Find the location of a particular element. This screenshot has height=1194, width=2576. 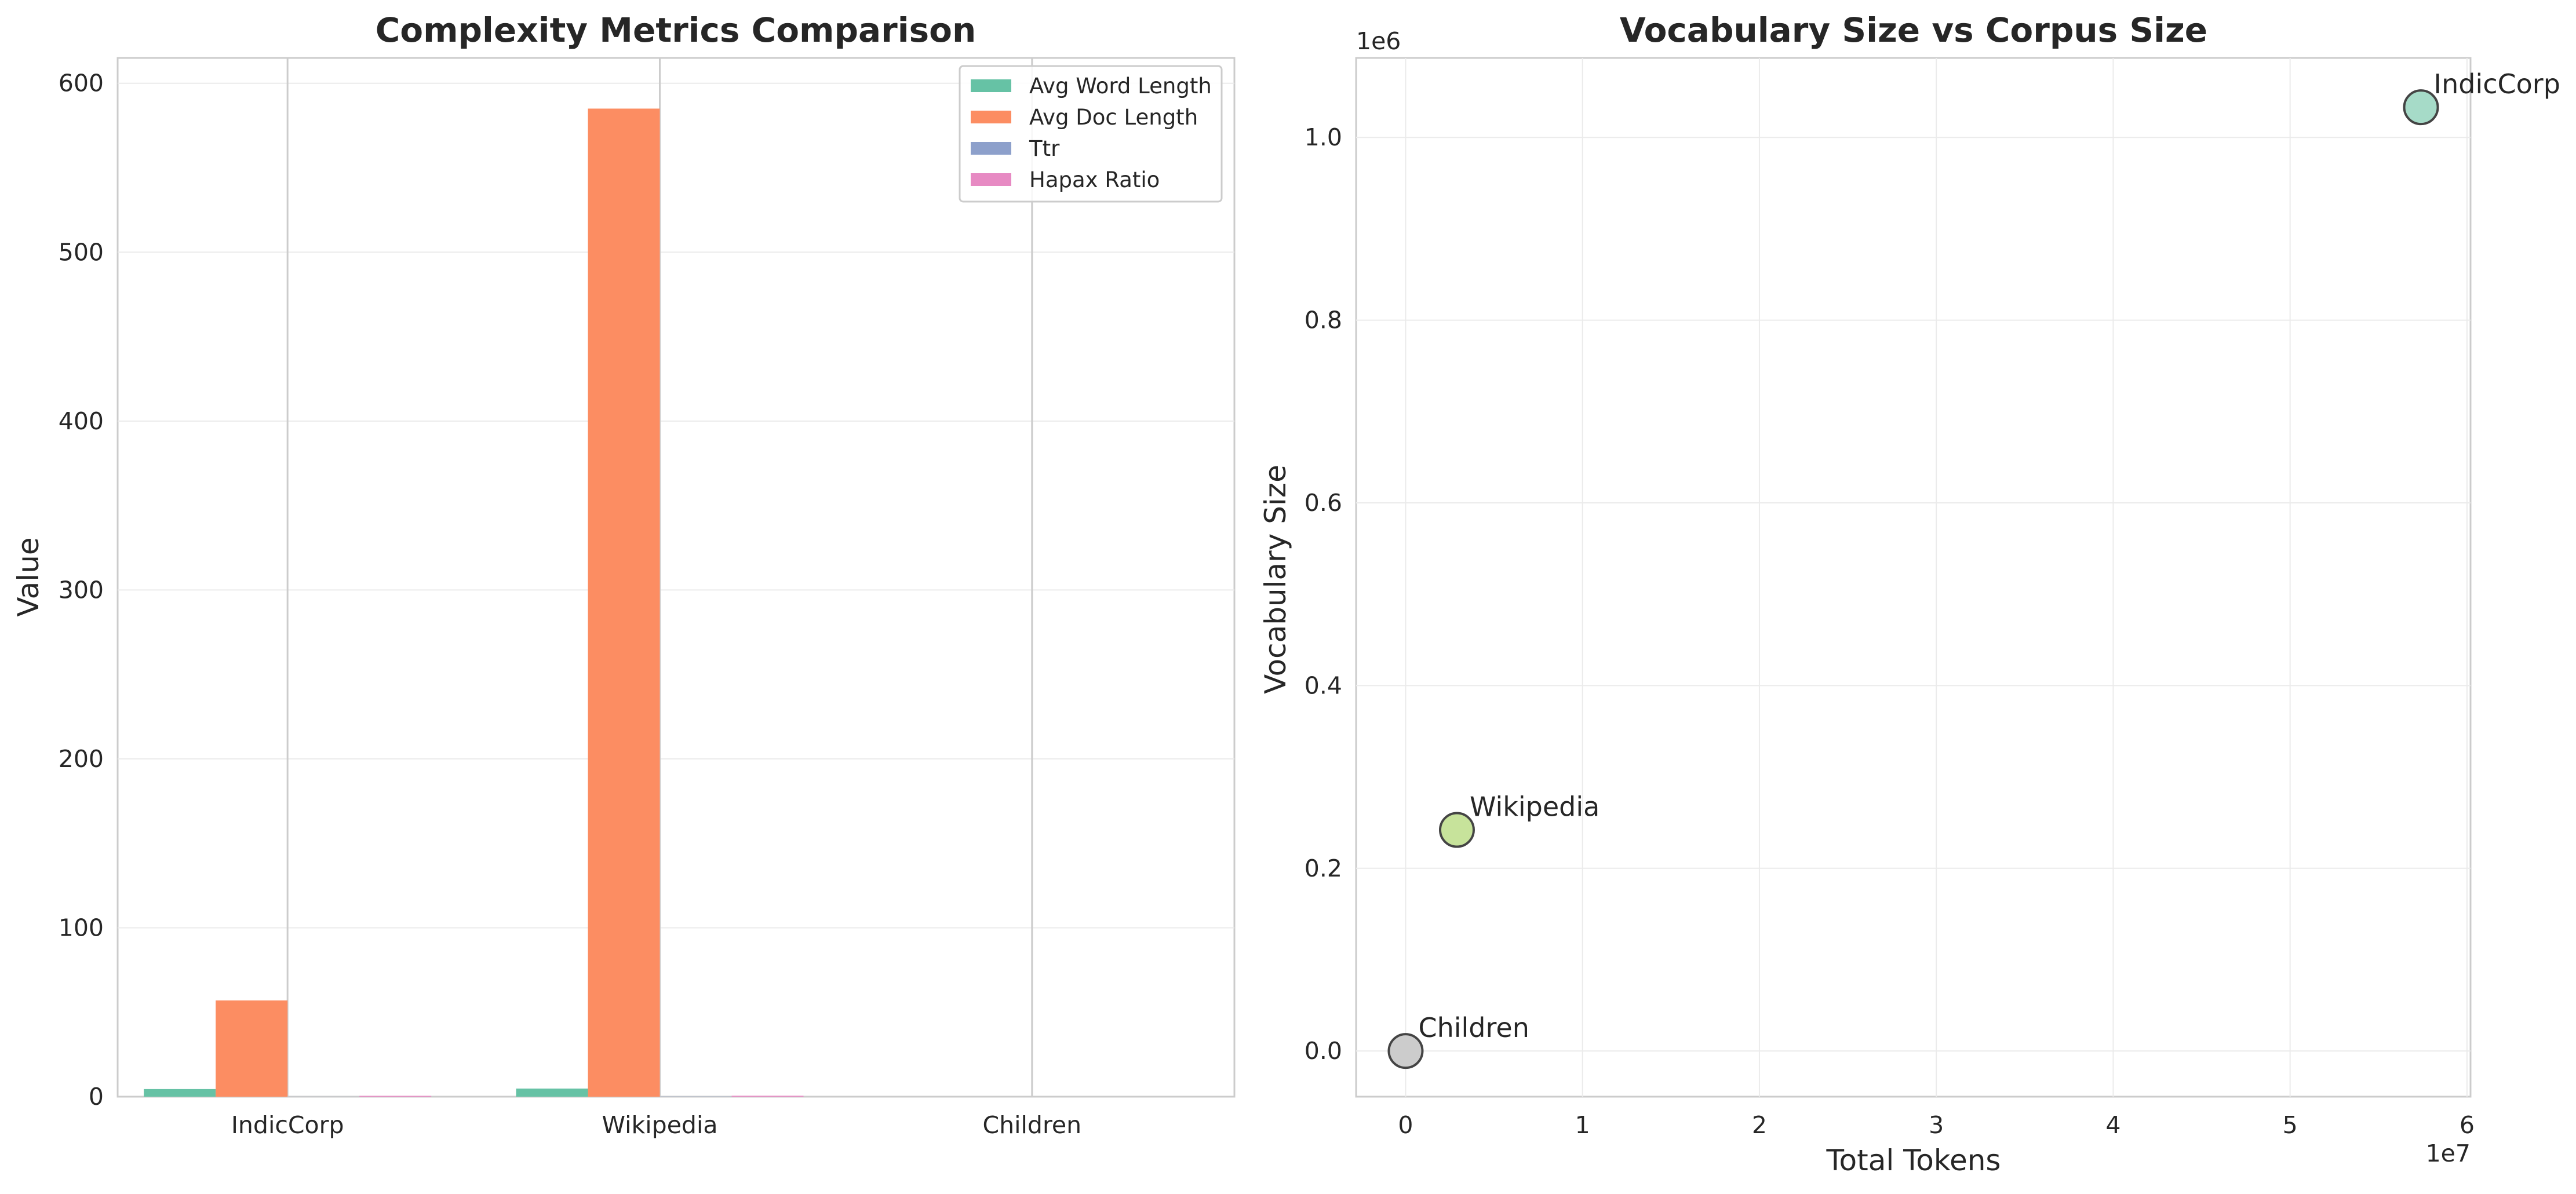

right-y-tick-label: 0.2 is located at coordinates (1323, 868).